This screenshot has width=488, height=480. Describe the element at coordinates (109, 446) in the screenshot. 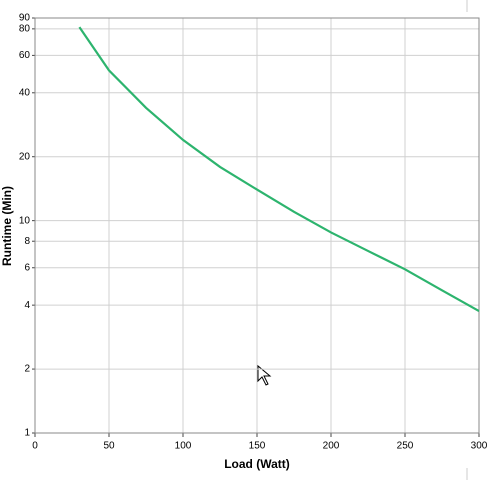

I see `x-tick-label: 50` at that location.